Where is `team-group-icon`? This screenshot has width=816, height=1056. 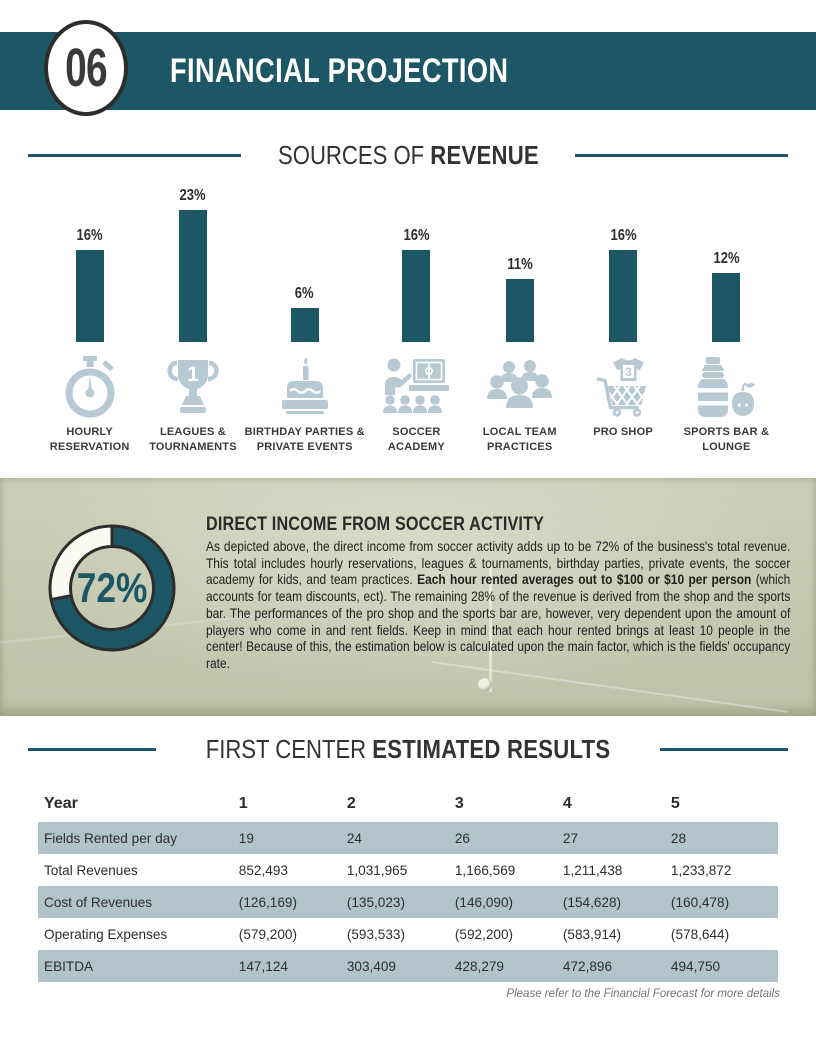
team-group-icon is located at coordinates (520, 387).